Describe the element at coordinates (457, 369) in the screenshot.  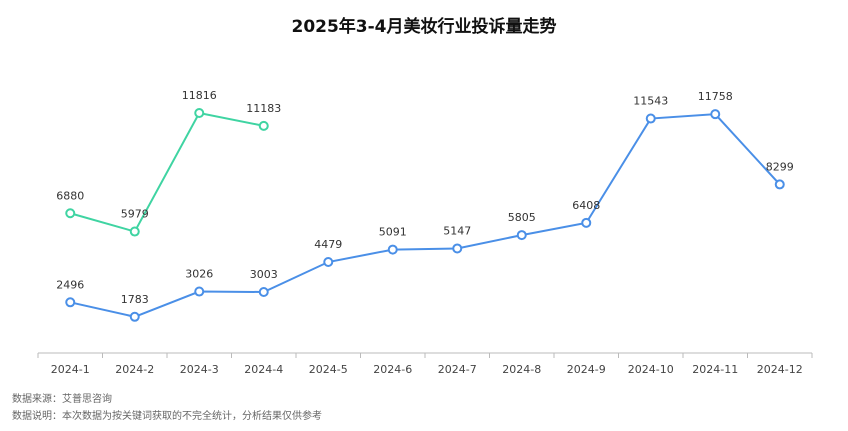
I see `x-tick-label: 2024-7` at that location.